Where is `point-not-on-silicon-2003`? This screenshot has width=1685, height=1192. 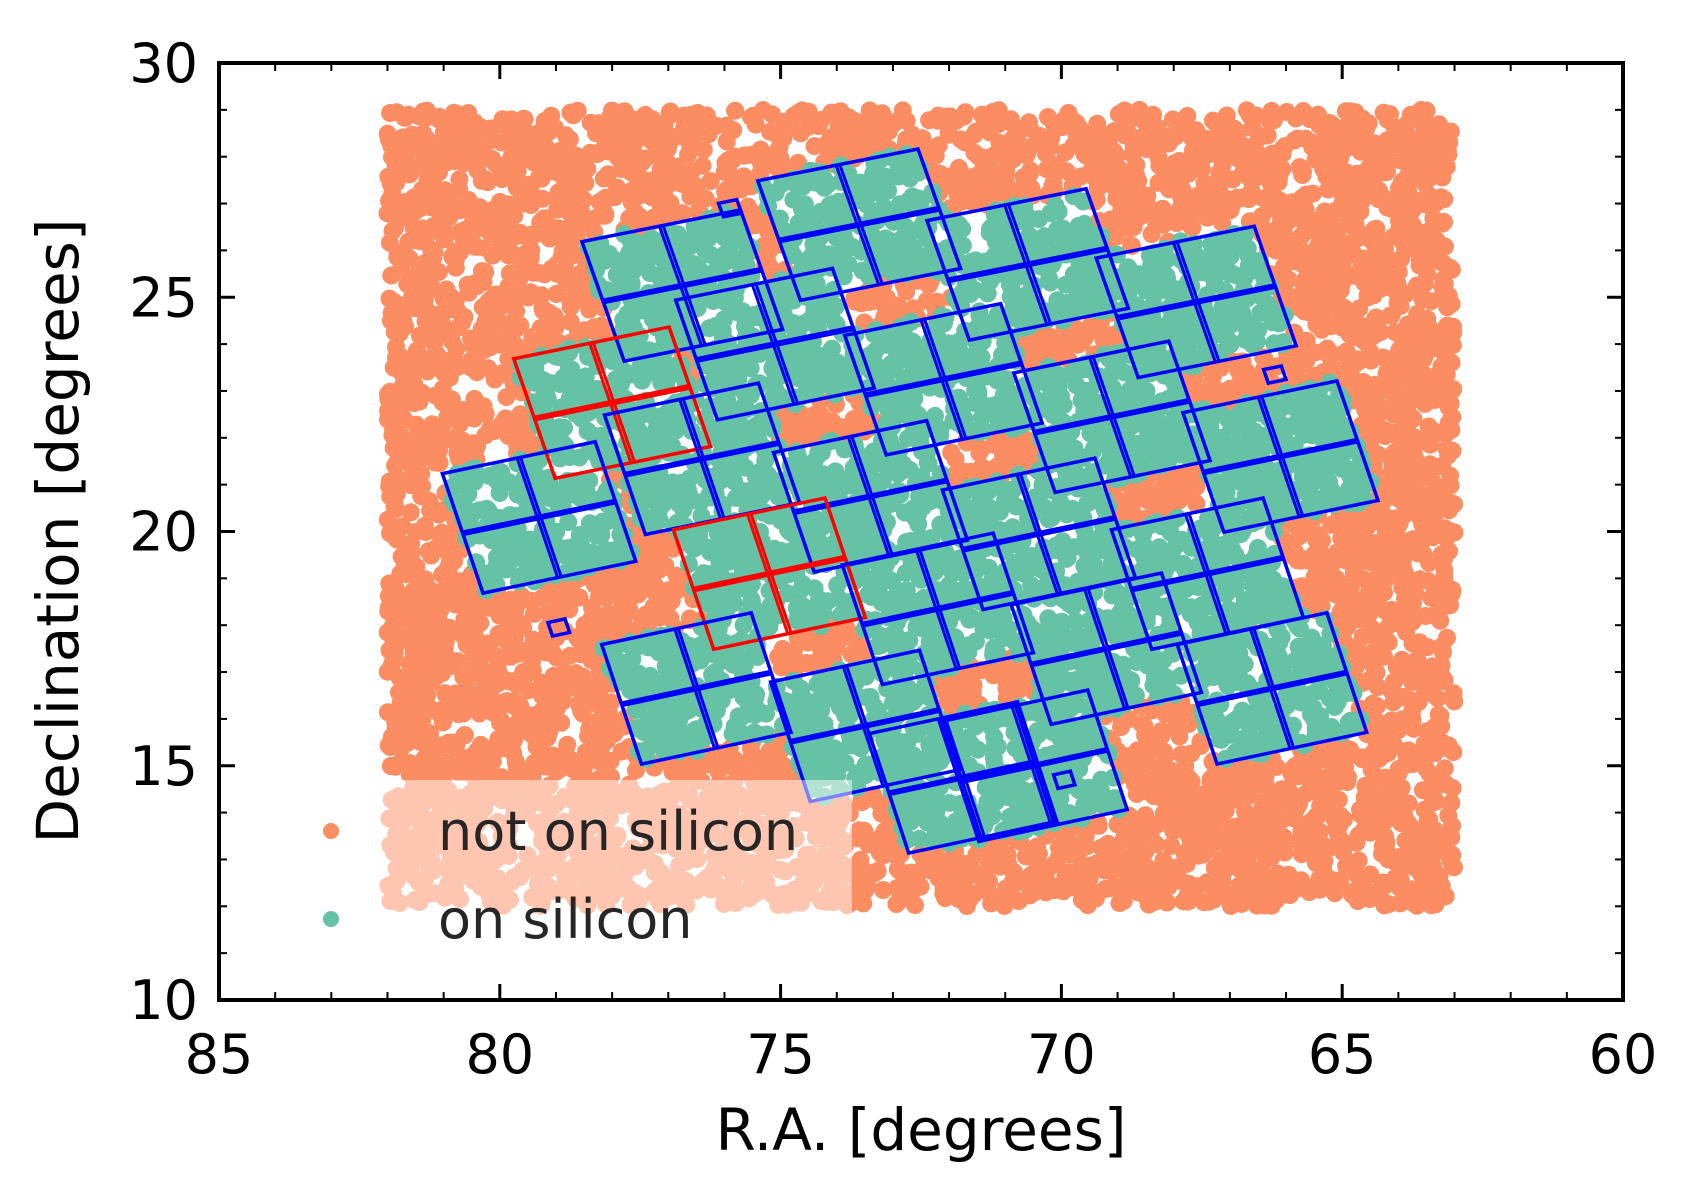
point-not-on-silicon-2003 is located at coordinates (1286, 112).